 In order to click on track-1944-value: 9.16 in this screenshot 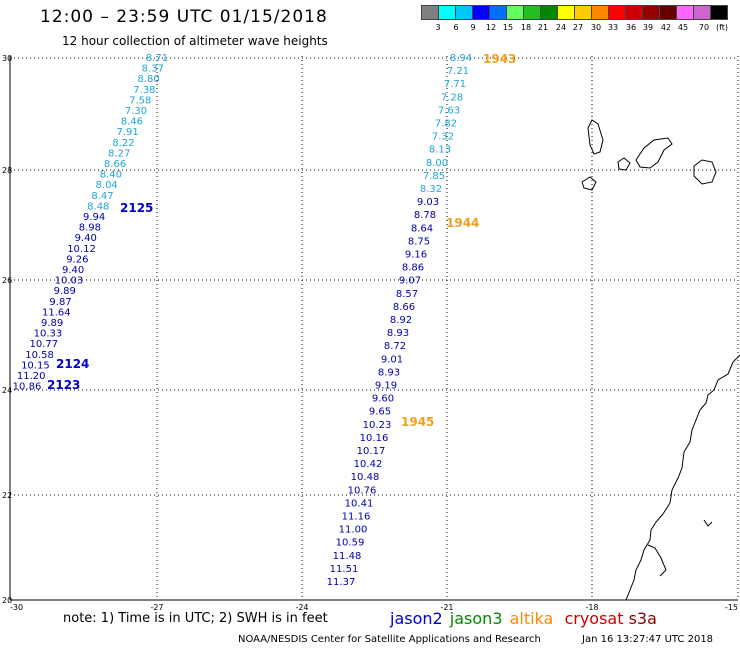, I will do `click(416, 255)`.